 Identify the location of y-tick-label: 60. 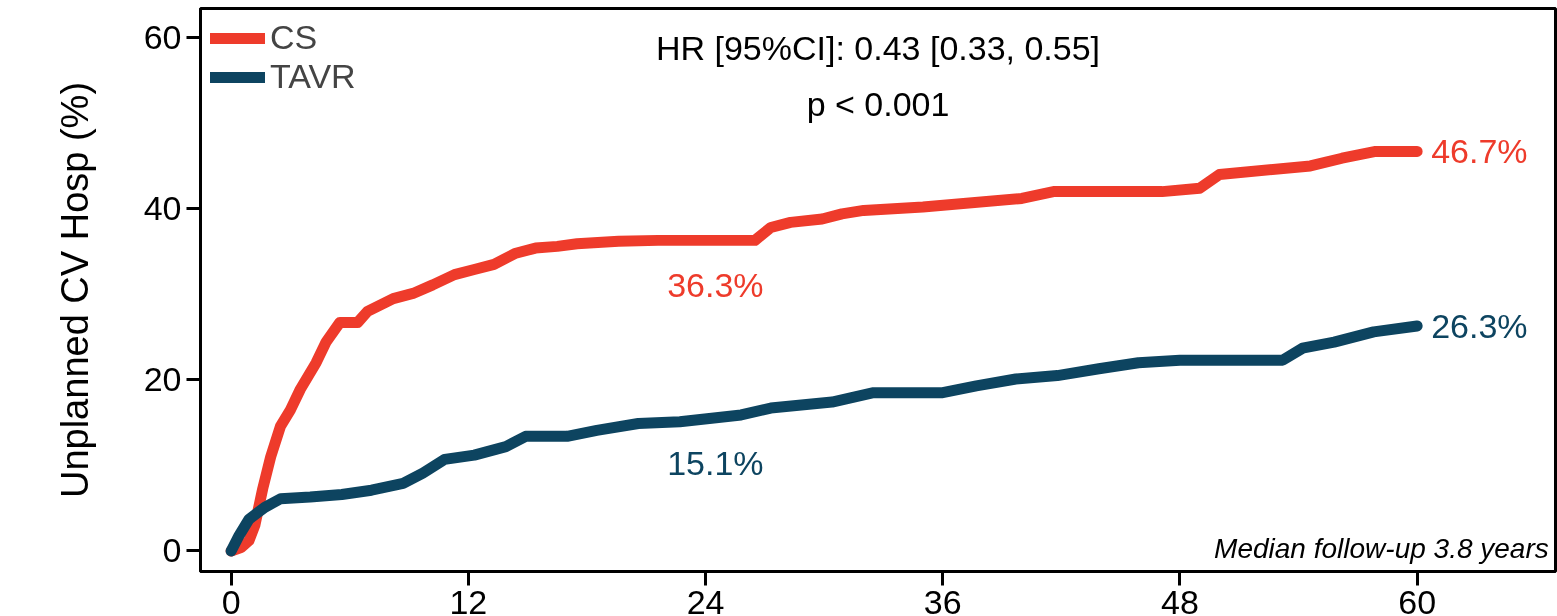
(162, 37).